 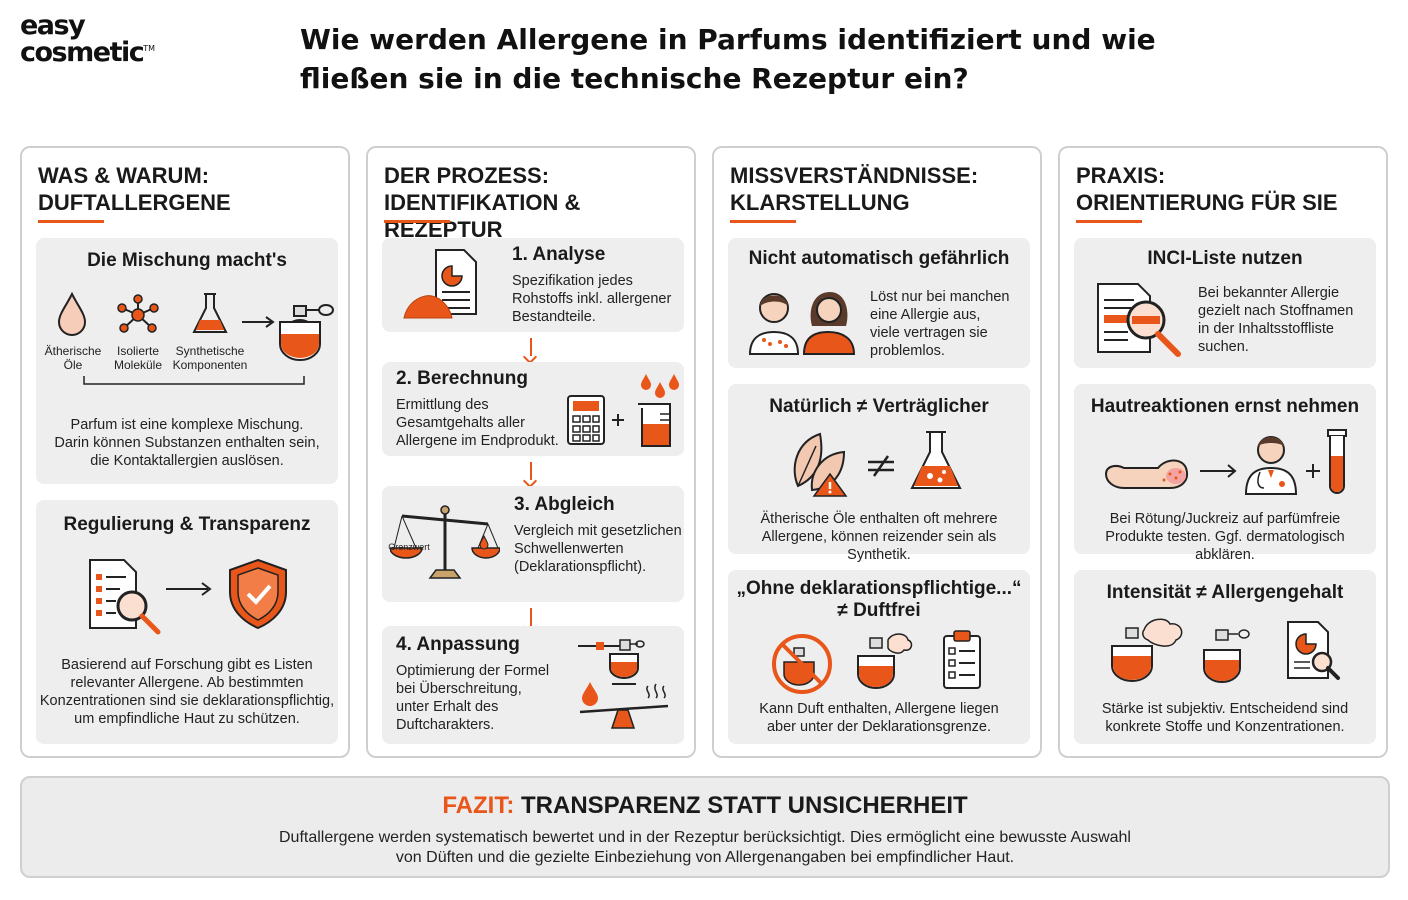 I want to click on molecule-icon, so click(x=138, y=313).